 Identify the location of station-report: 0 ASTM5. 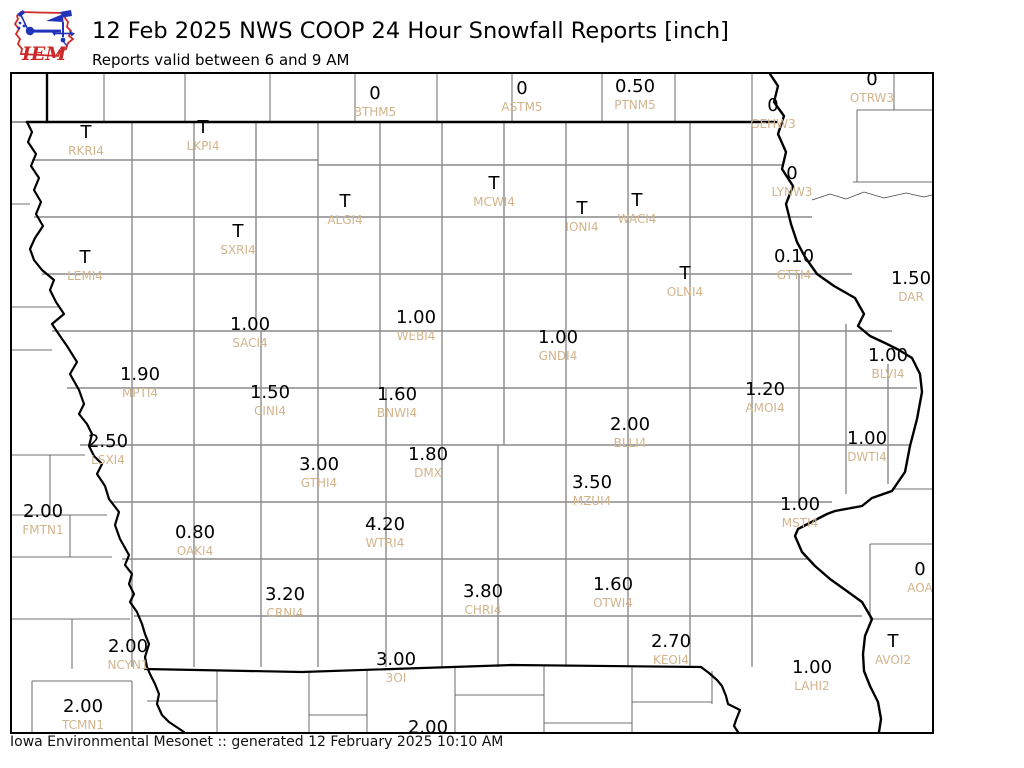
(521, 96).